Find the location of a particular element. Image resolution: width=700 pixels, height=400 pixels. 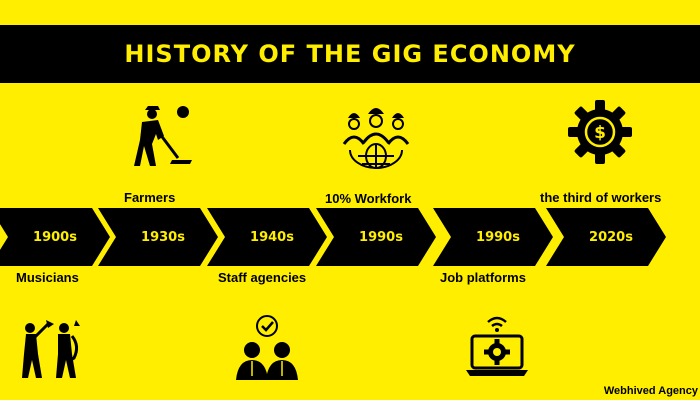

timeline-step-5: 1990s is located at coordinates (493, 237).